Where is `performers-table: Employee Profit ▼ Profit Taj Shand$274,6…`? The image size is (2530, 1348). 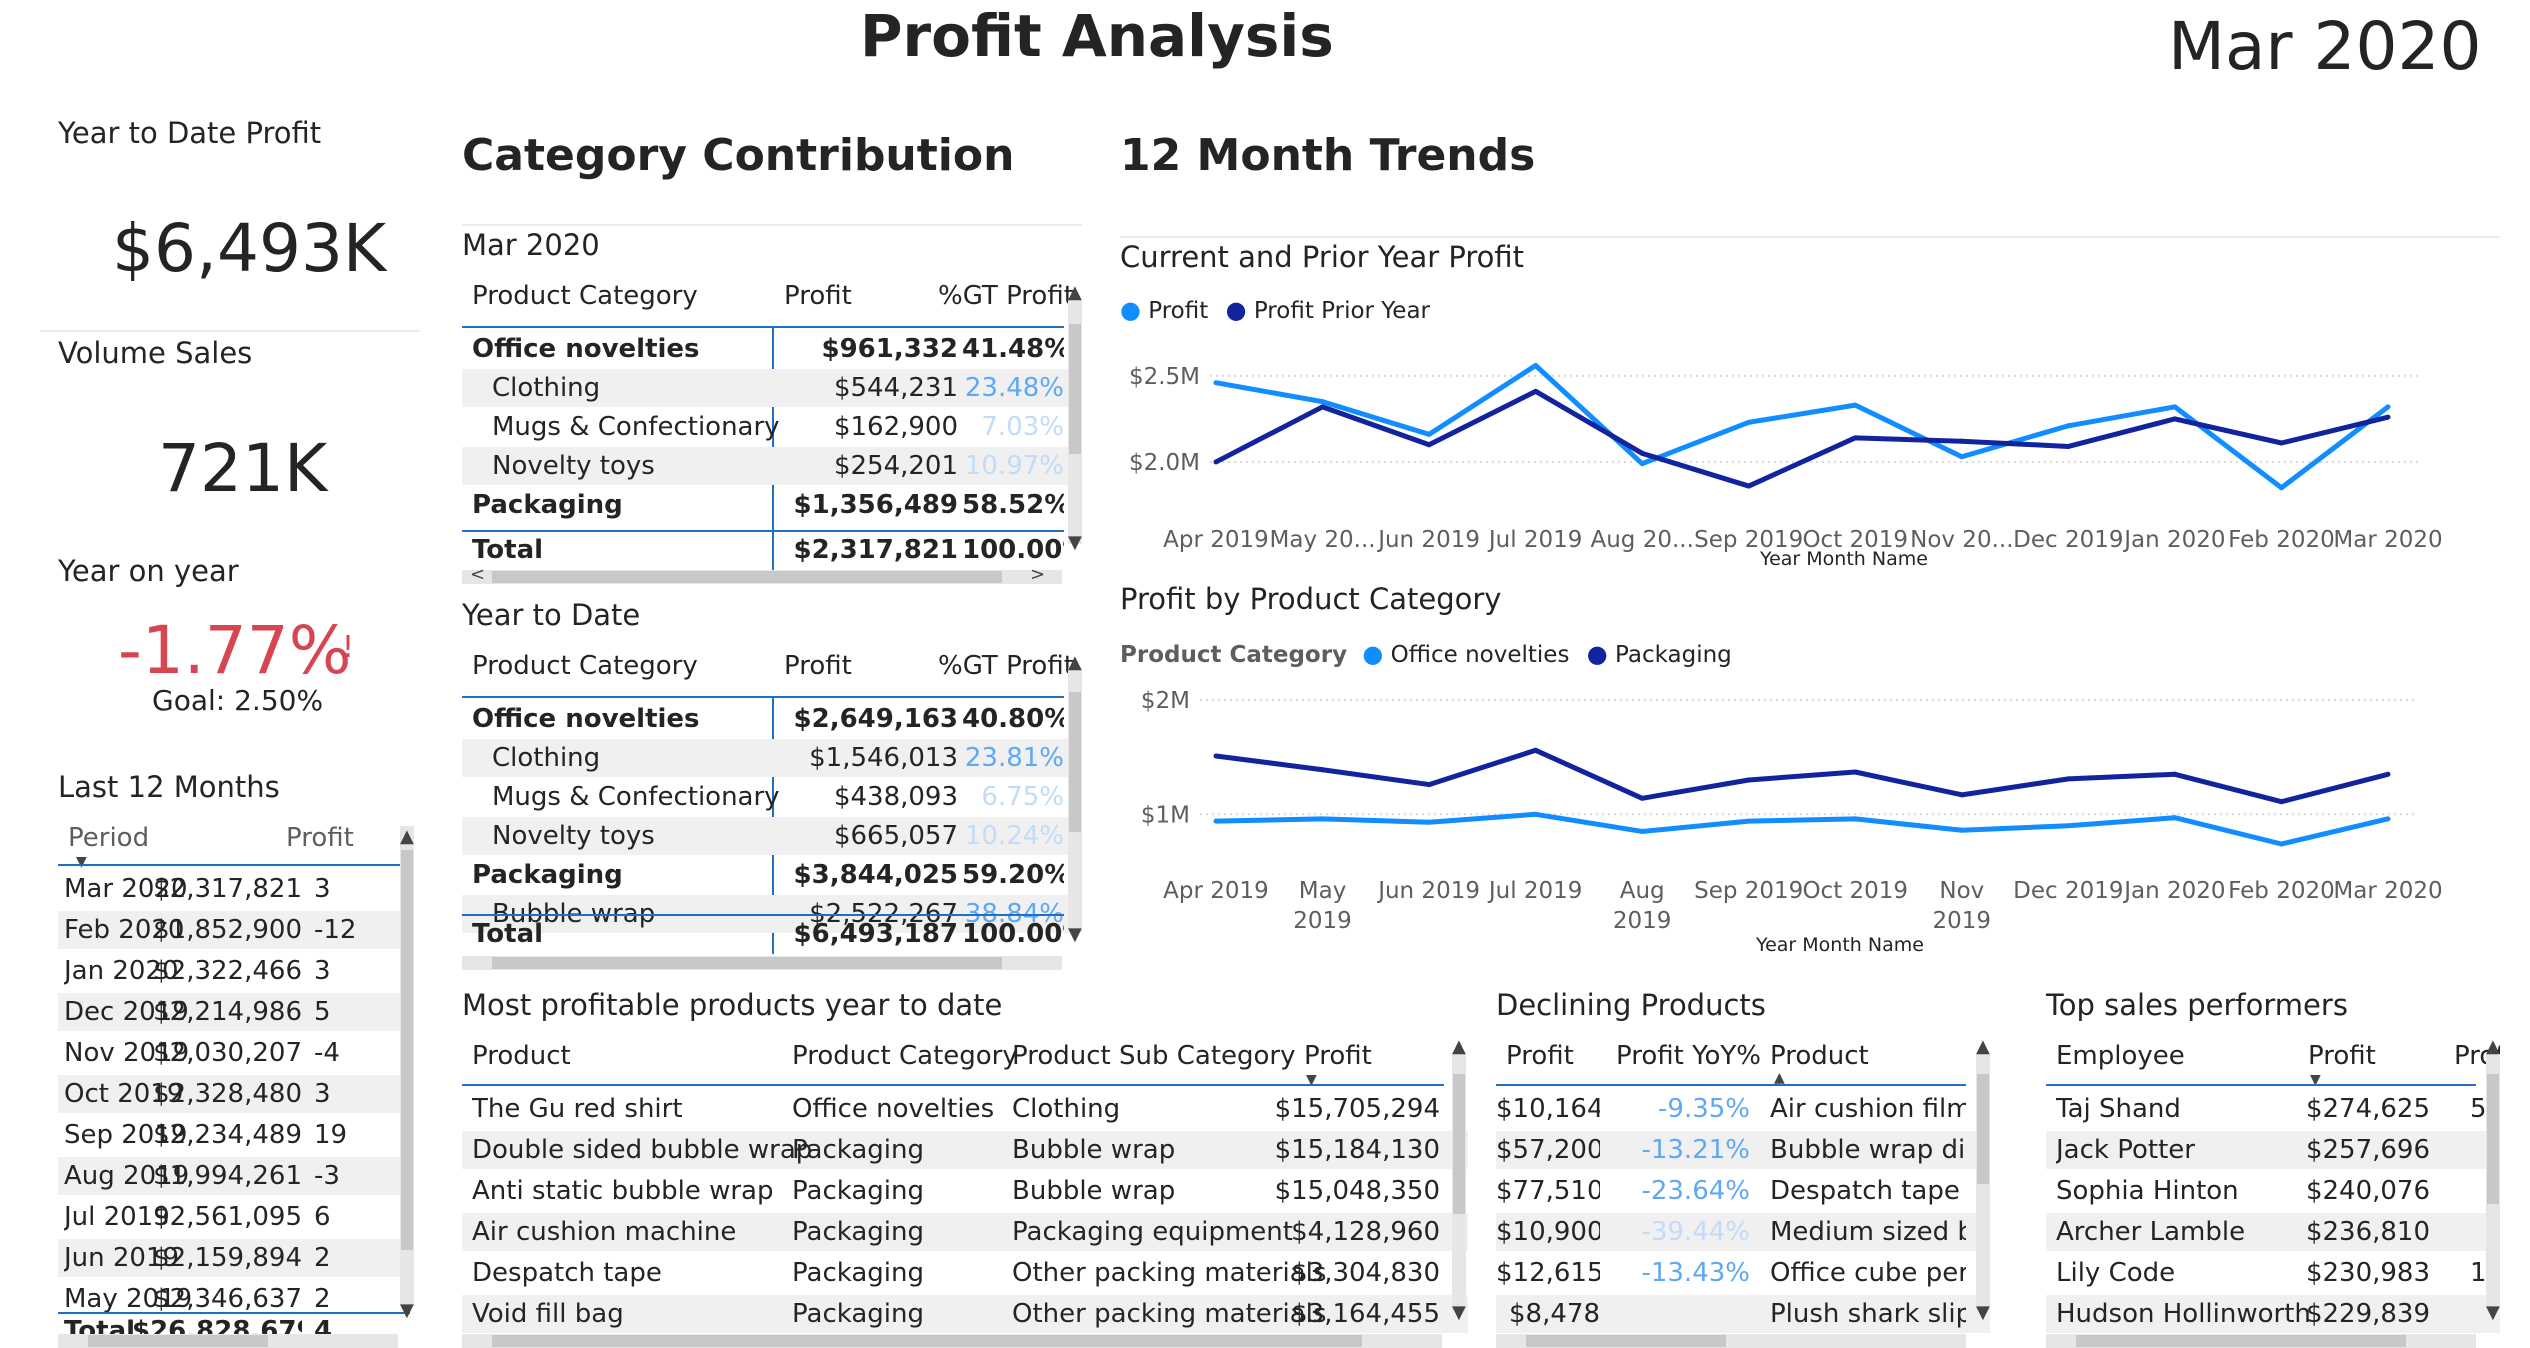
performers-table: Employee Profit ▼ Profit Taj Shand$274,6… is located at coordinates (2273, 1189).